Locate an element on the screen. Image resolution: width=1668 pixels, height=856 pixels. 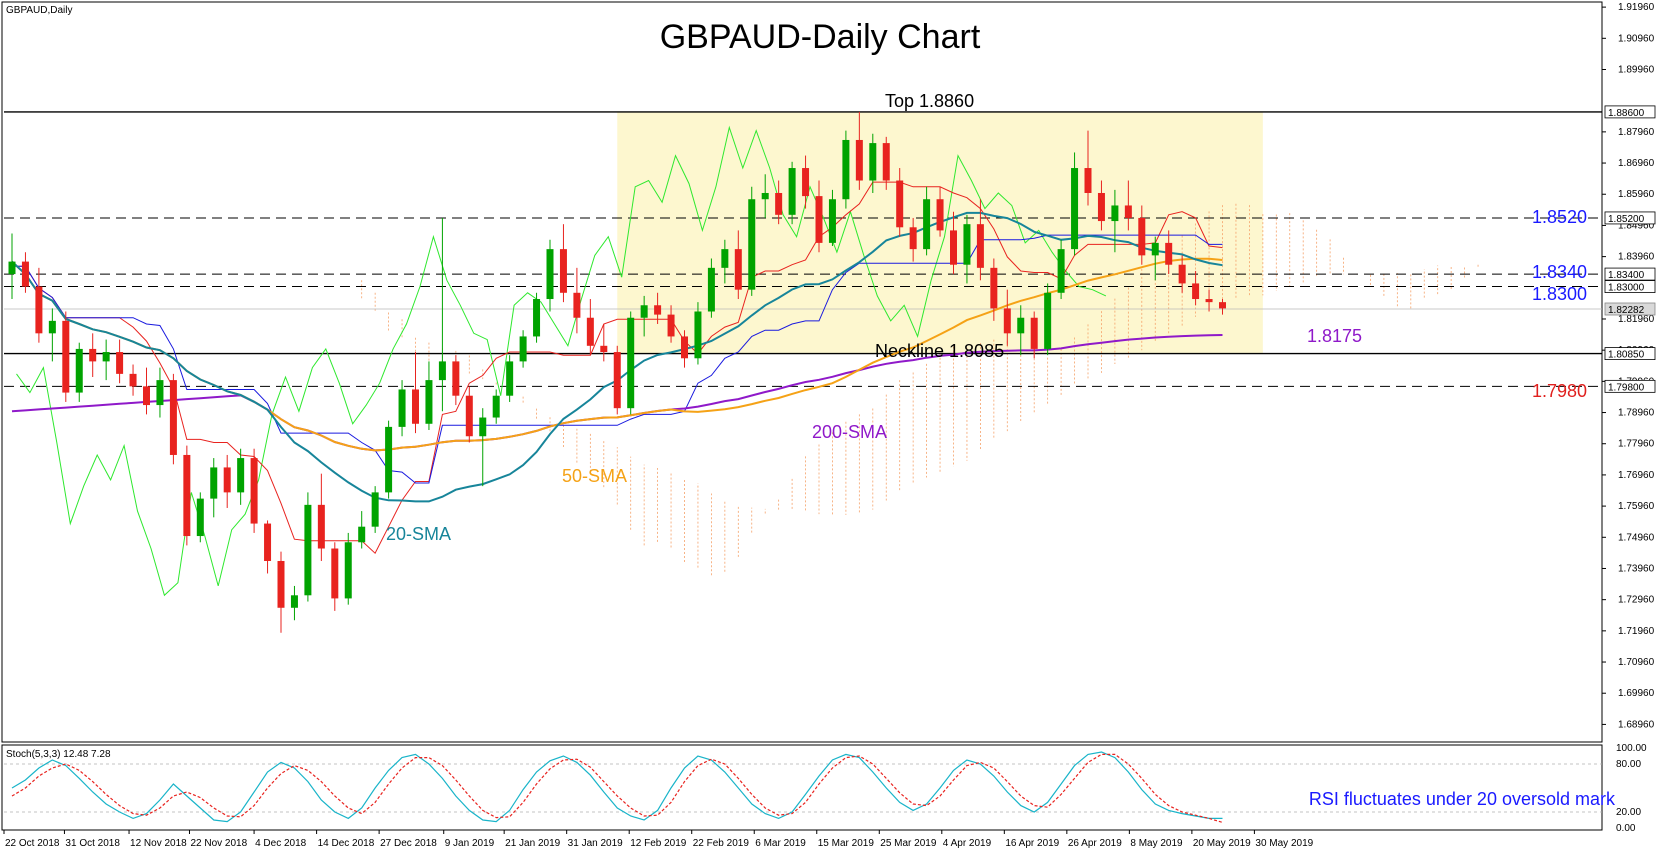
y-tick-label: 1.74960 is located at coordinates (1636, 537).